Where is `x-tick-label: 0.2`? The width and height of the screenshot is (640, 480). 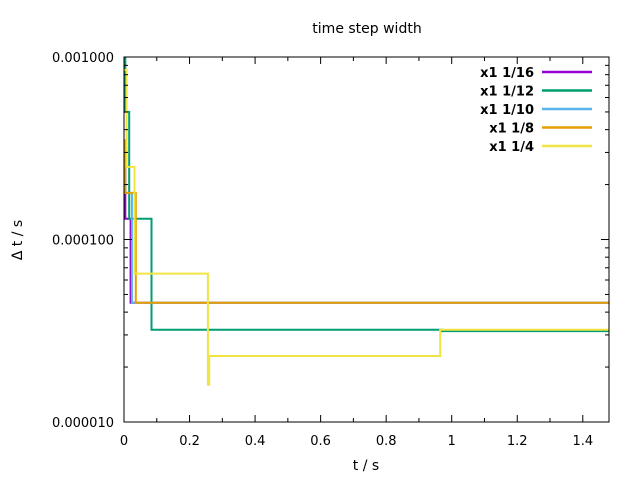 x-tick-label: 0.2 is located at coordinates (189, 441).